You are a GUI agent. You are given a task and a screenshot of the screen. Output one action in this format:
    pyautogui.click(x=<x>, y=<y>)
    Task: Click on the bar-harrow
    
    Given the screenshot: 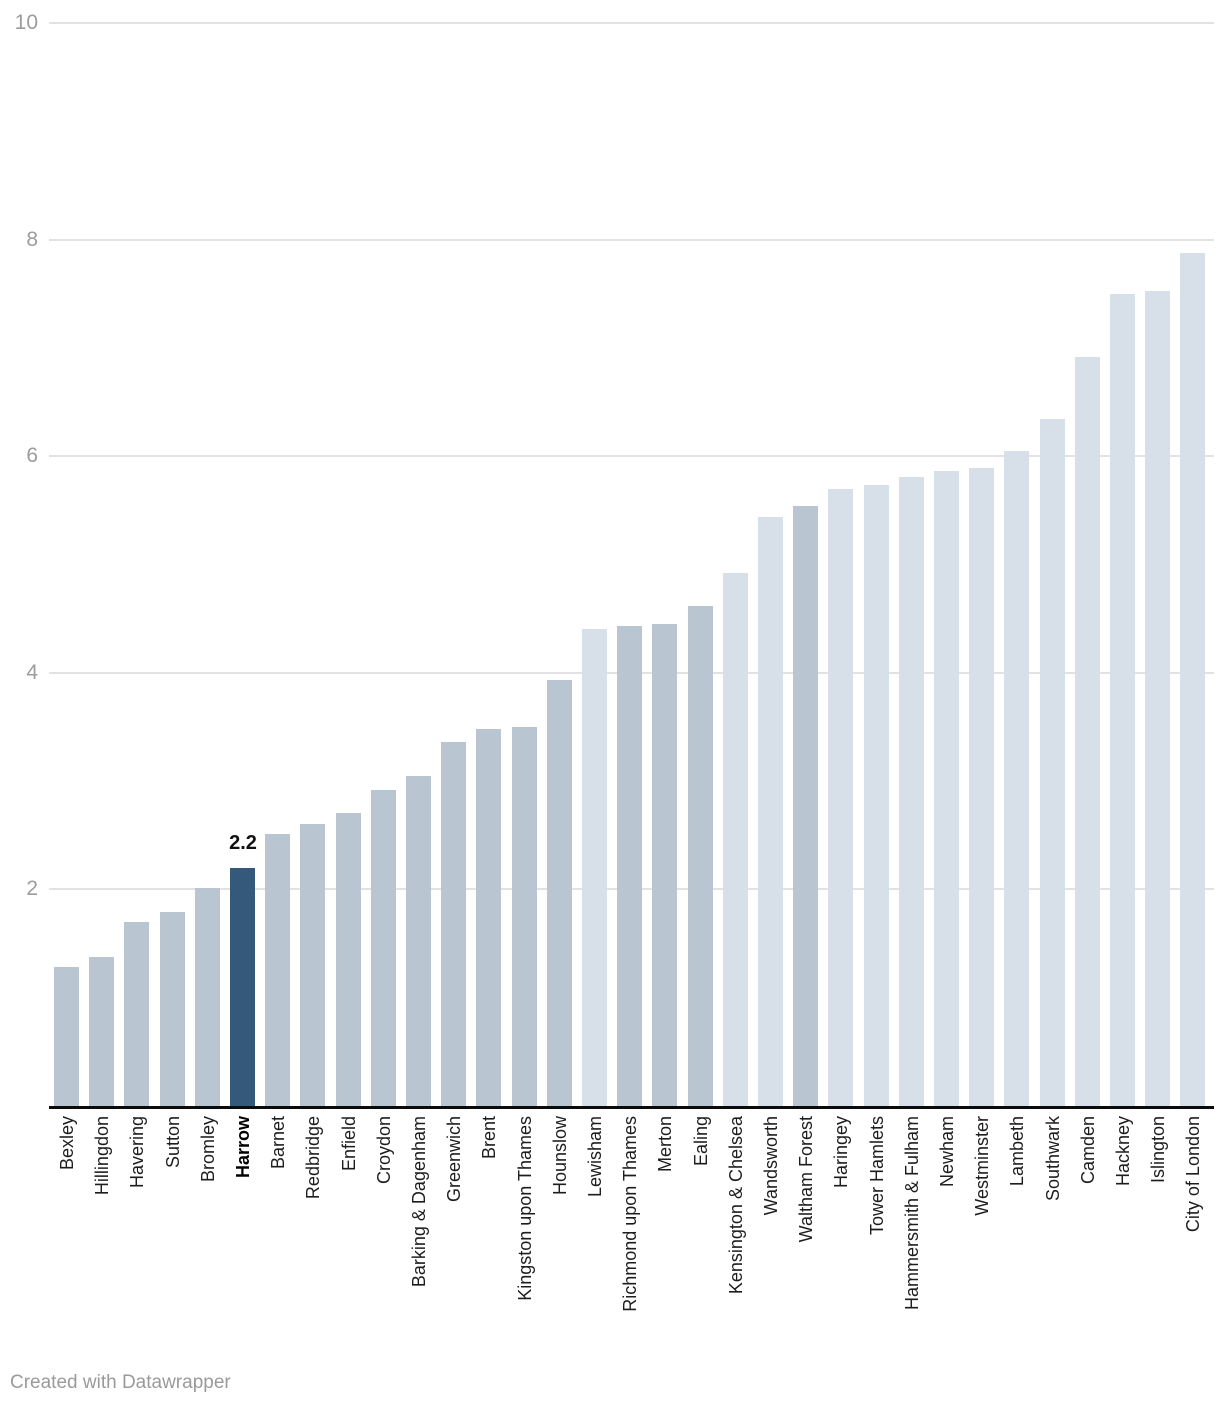 What is the action you would take?
    pyautogui.click(x=242, y=987)
    